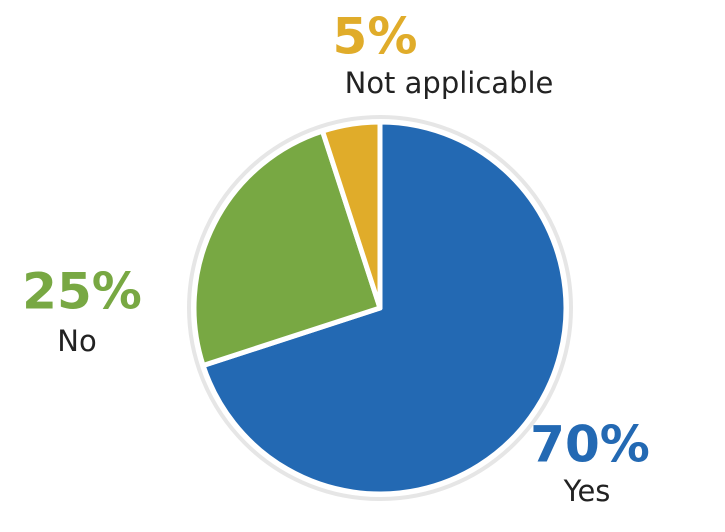 The image size is (725, 532). What do you see at coordinates (449, 83) in the screenshot?
I see `category-label: Not applicable` at bounding box center [449, 83].